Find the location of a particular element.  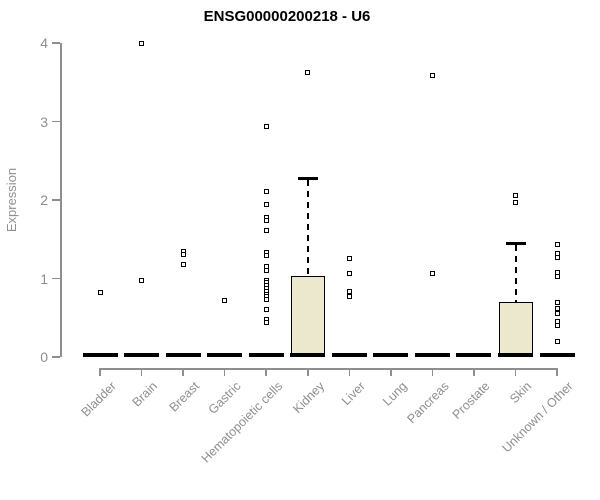

x-tick-label: Pancreas is located at coordinates (428, 403).